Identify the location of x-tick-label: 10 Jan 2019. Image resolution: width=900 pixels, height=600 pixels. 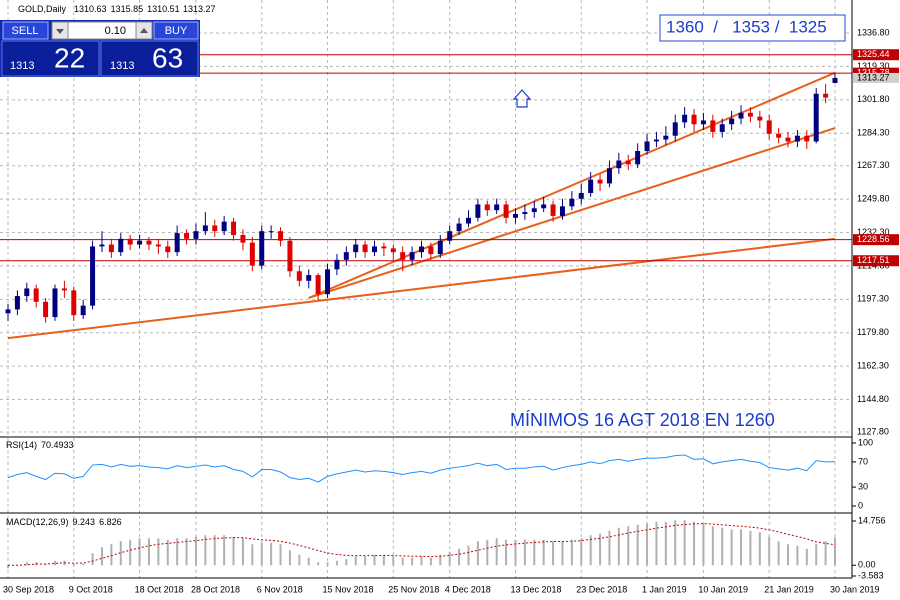
(723, 589).